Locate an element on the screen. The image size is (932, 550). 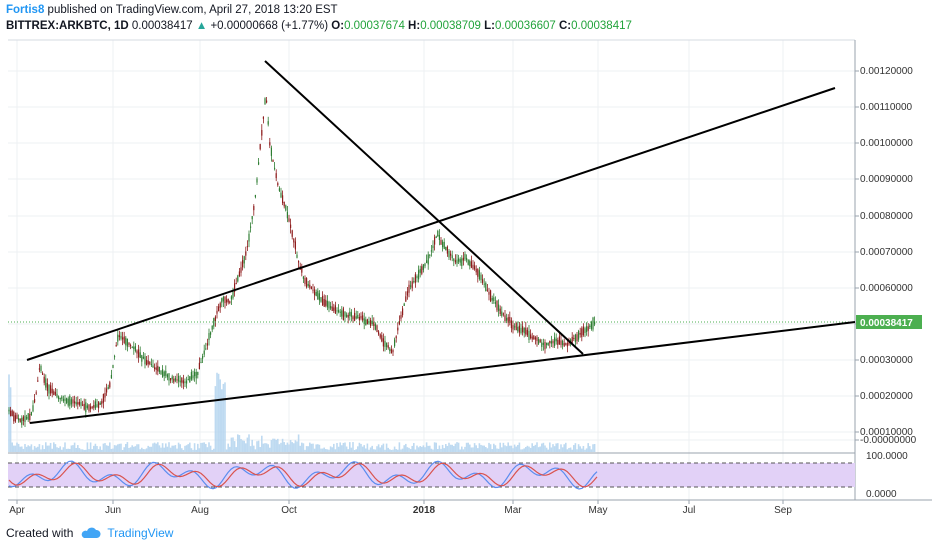
price-tick-label: 0.00030000 is located at coordinates (886, 360).